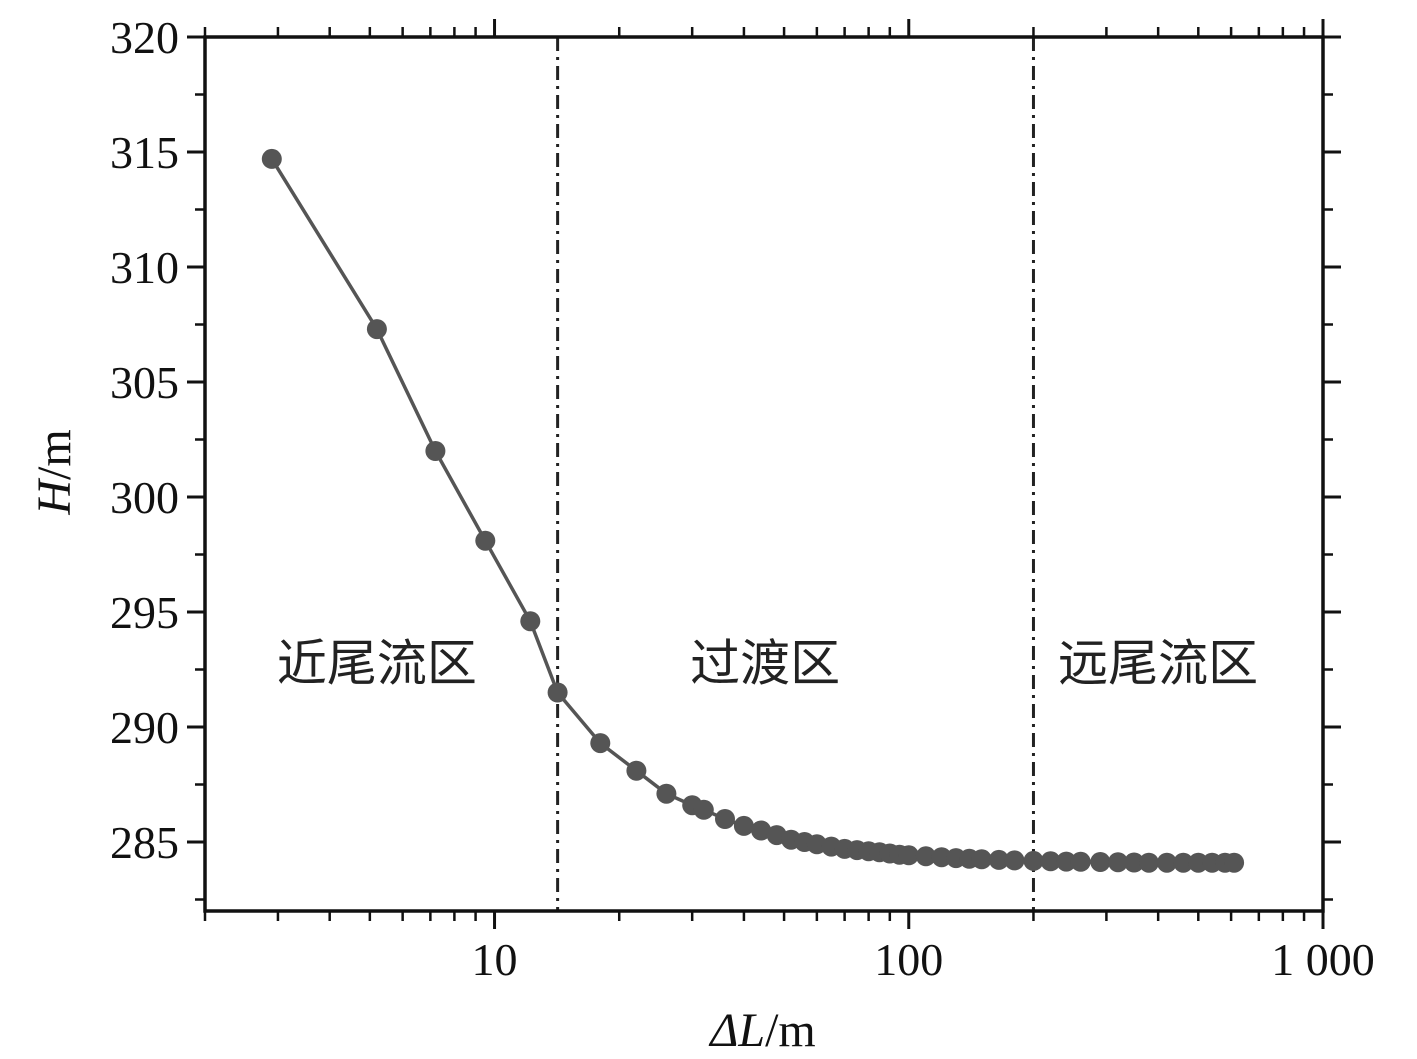  I want to click on y-tick-label: 310, so click(144, 267).